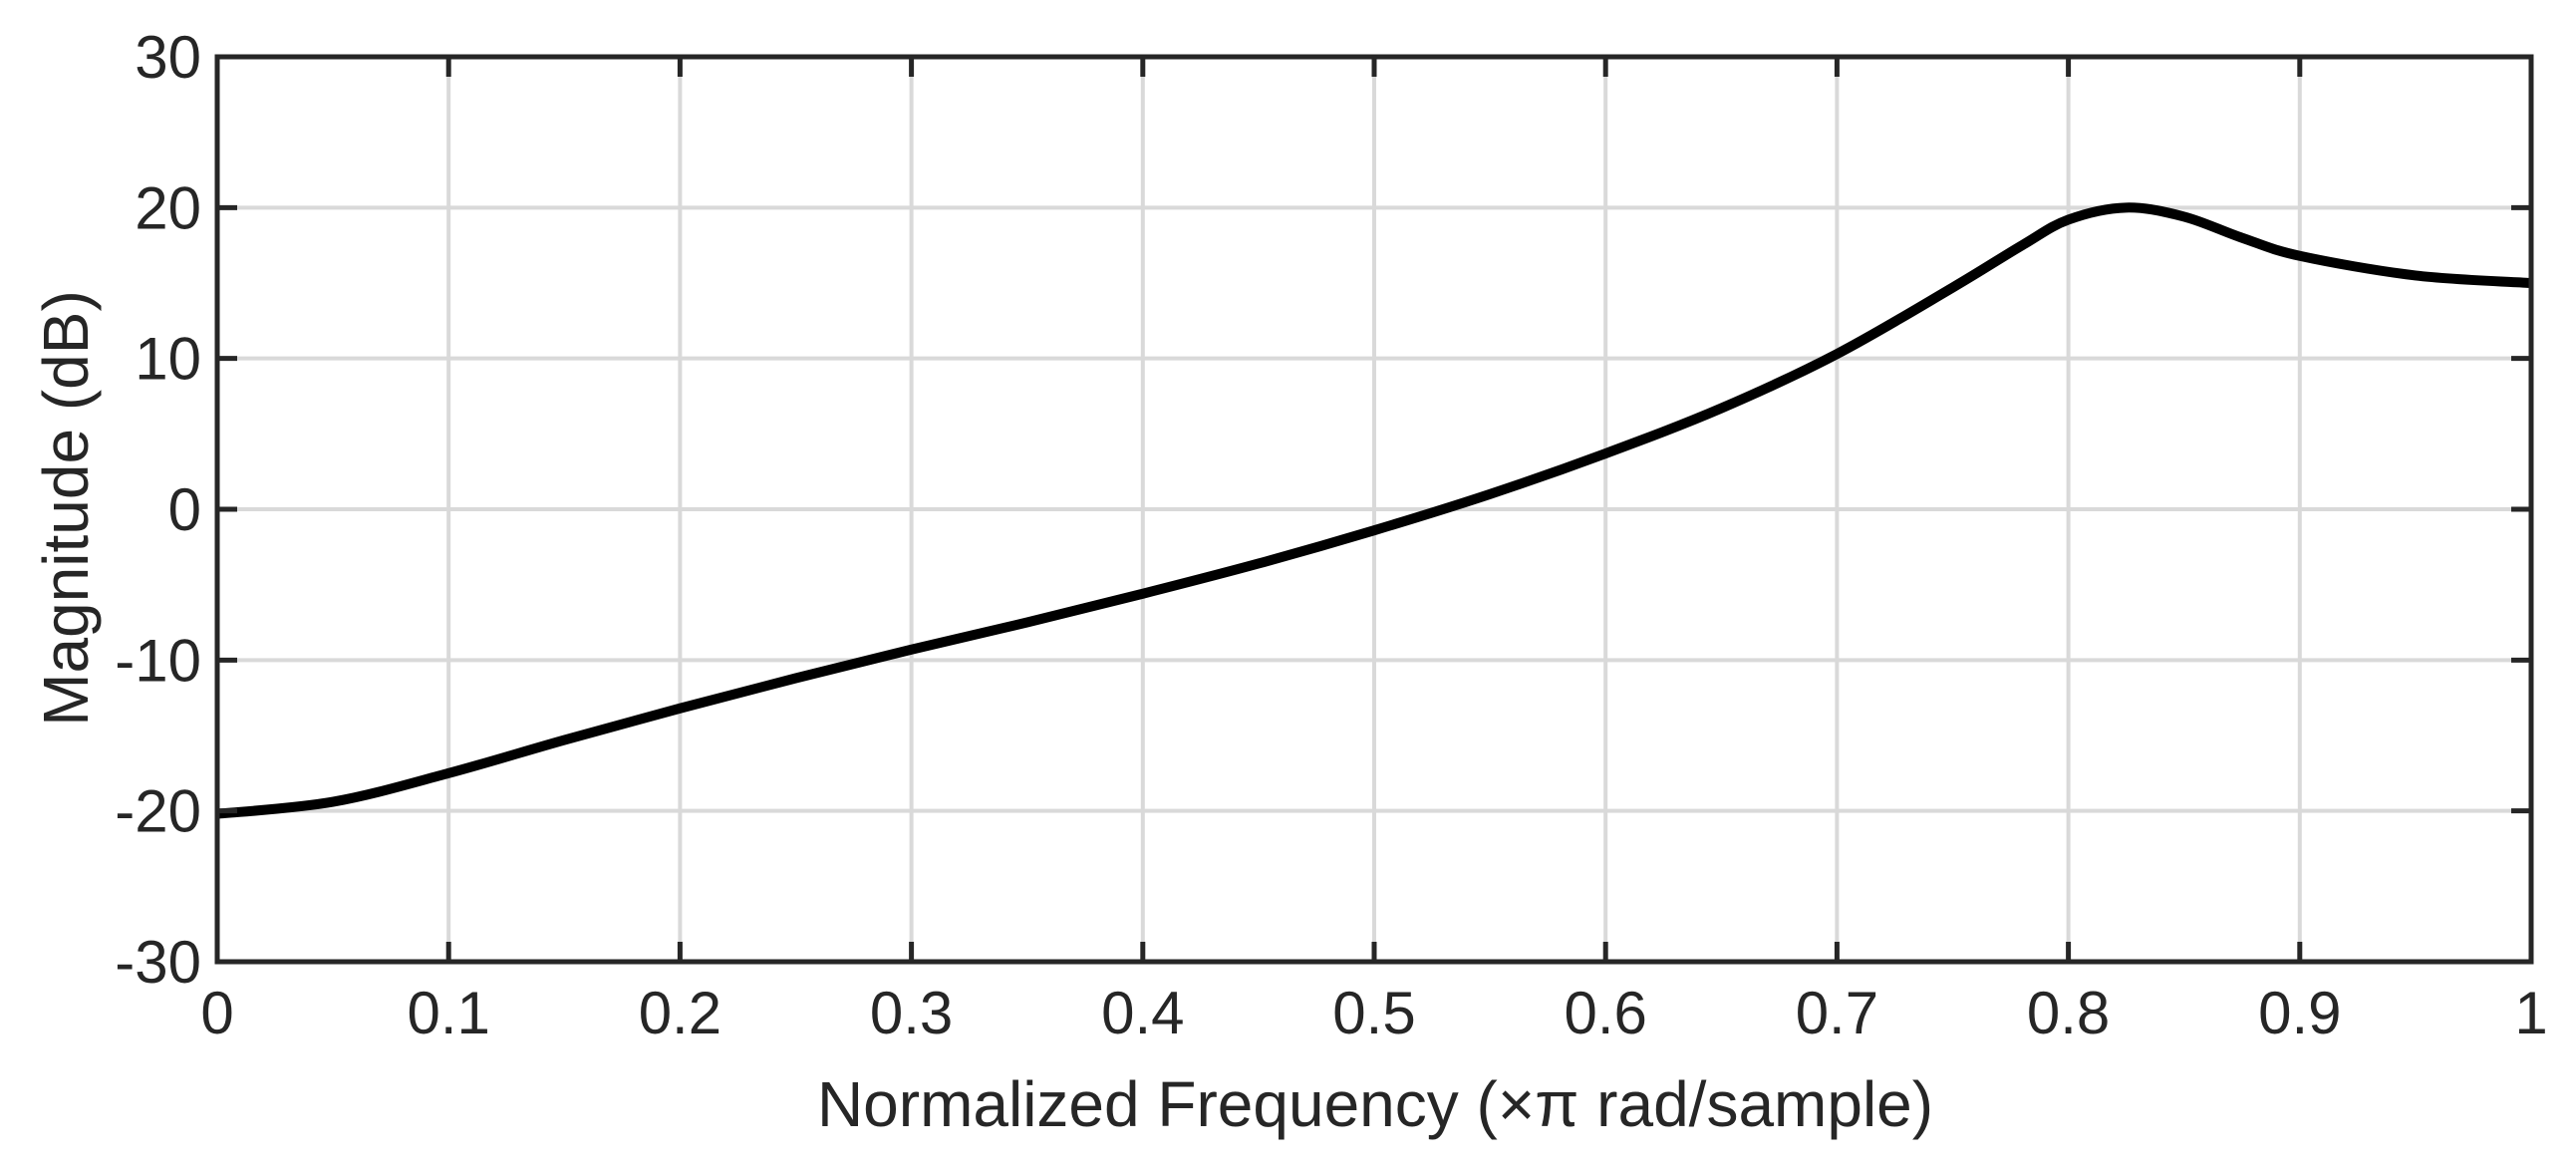  Describe the element at coordinates (168, 58) in the screenshot. I see `y-tick-label: 30` at that location.